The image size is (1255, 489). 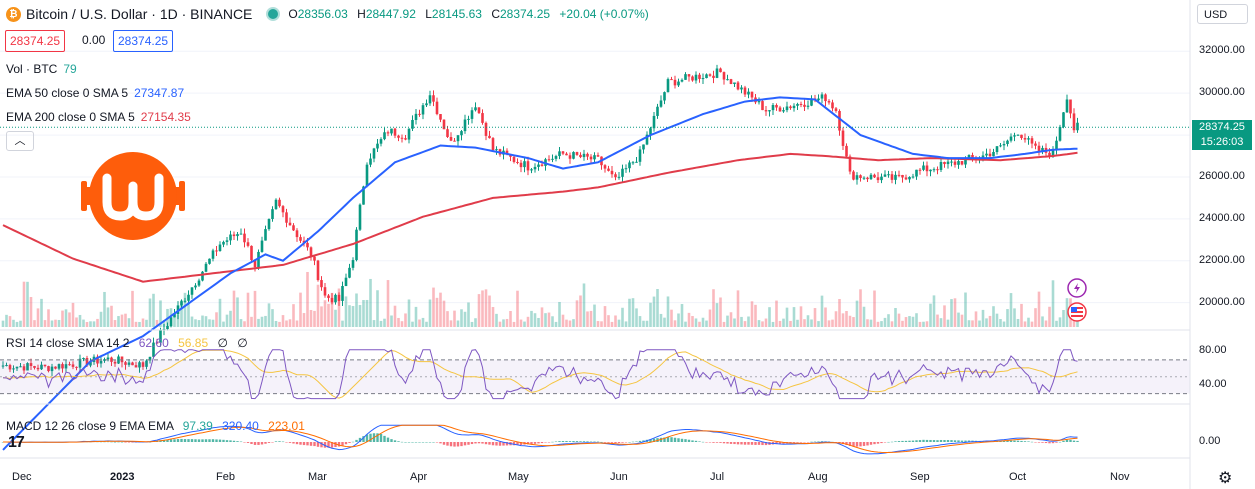 I want to click on sell-price-box: 28374.25, so click(x=35, y=41).